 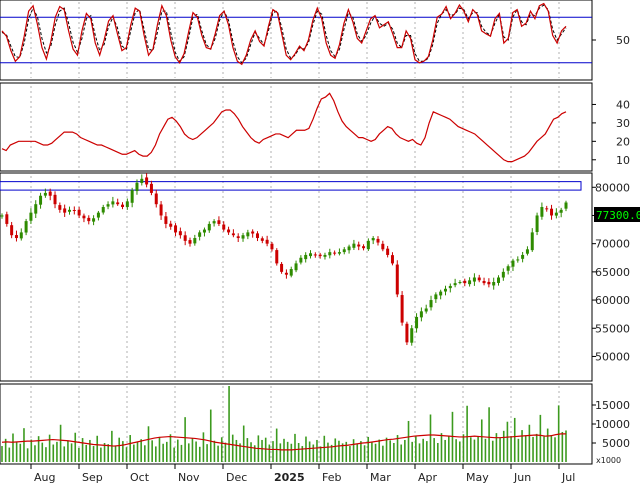 I want to click on volume-tick-label-2: 15000, so click(x=612, y=405).